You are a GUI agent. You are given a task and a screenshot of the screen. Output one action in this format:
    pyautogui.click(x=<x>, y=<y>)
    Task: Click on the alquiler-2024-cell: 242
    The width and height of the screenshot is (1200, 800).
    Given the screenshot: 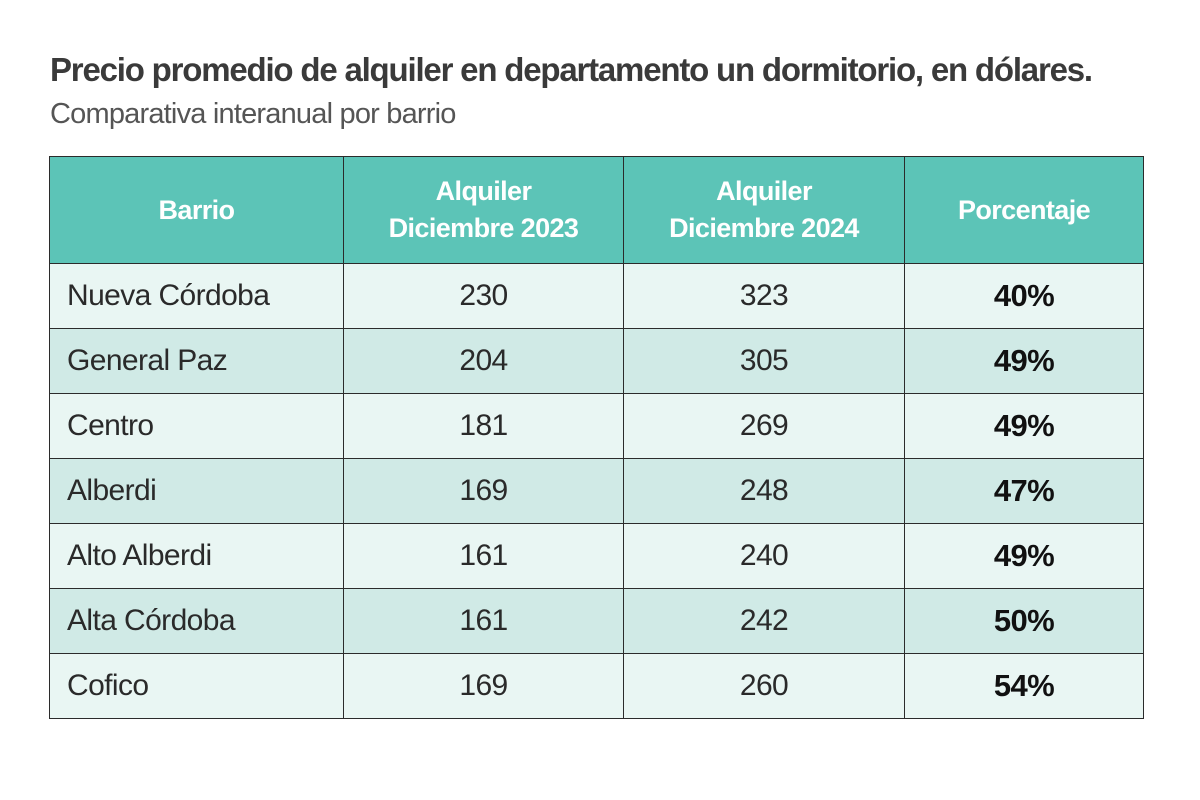 What is the action you would take?
    pyautogui.click(x=764, y=621)
    